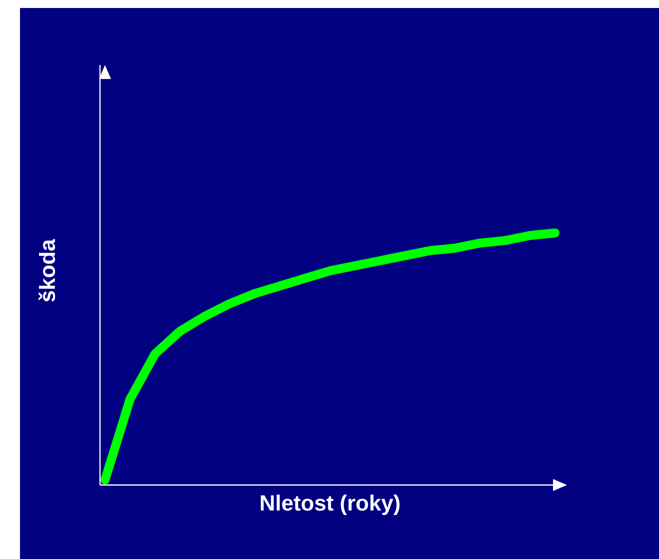  Describe the element at coordinates (330, 505) in the screenshot. I see `x-axis-title: Nletost (roky)` at that location.